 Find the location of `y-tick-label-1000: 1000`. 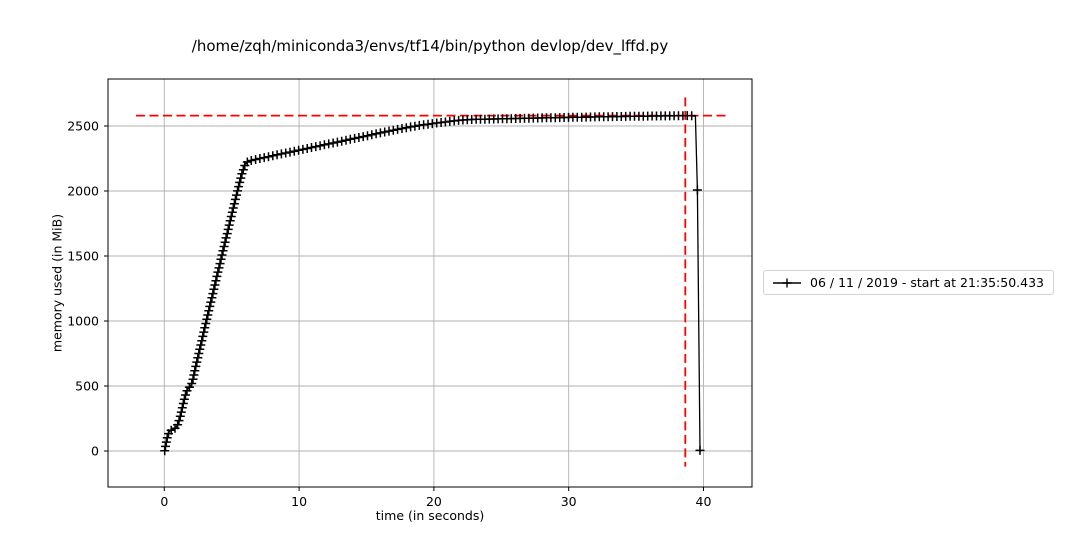

y-tick-label-1000: 1000 is located at coordinates (83, 321).